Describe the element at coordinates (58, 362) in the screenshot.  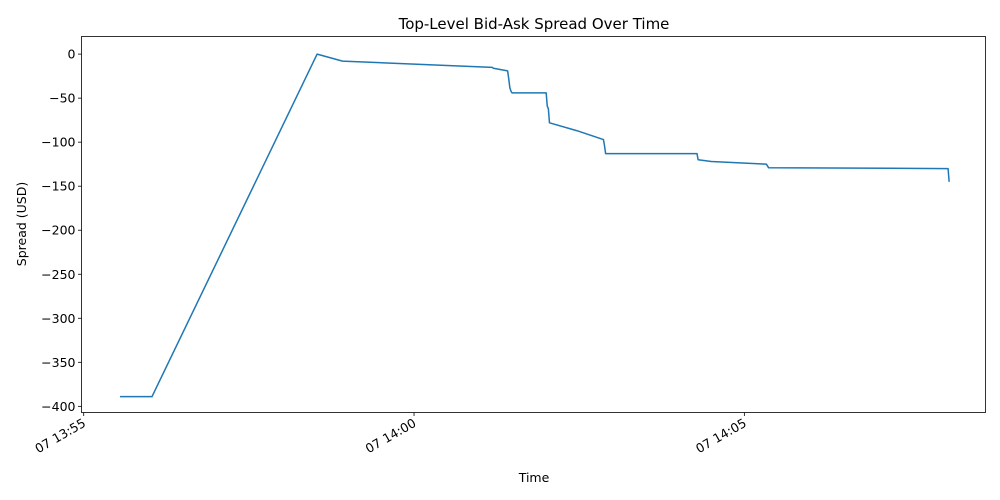
I see `y-tick-label: −350` at that location.